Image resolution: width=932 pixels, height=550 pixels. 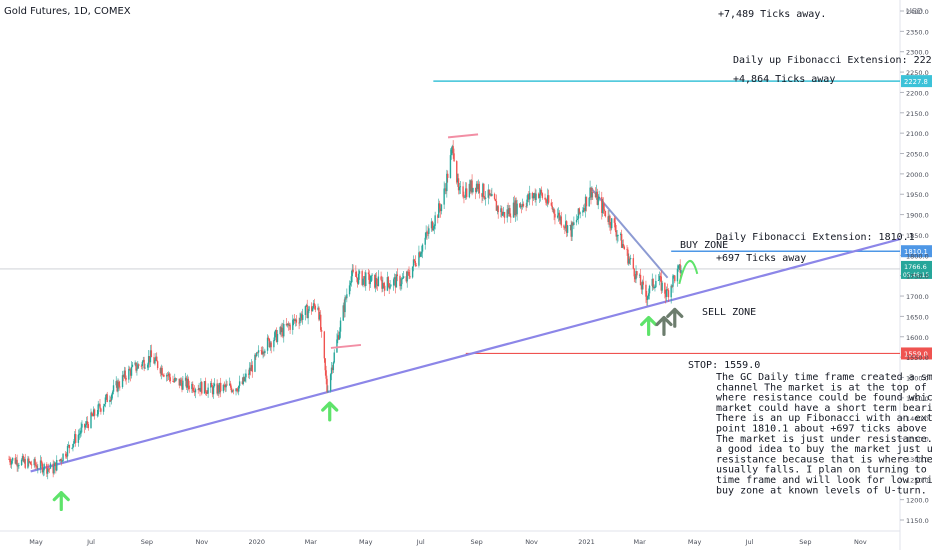 I want to click on y-tick-label: 1450.0, so click(x=917, y=399).